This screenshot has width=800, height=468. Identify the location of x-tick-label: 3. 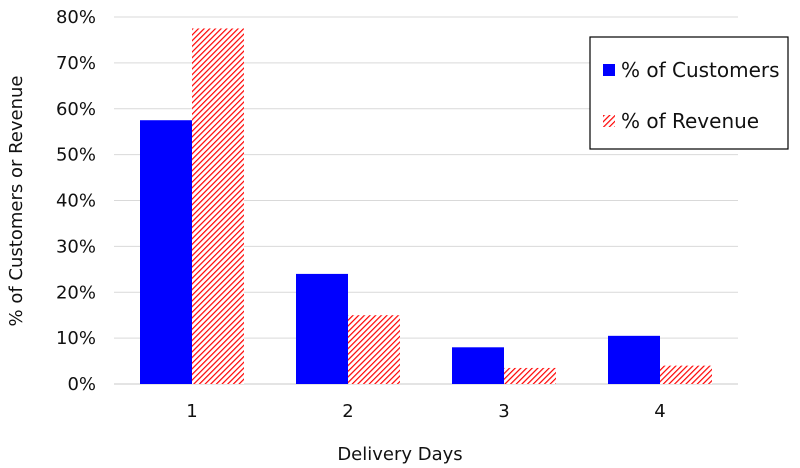
(503, 411).